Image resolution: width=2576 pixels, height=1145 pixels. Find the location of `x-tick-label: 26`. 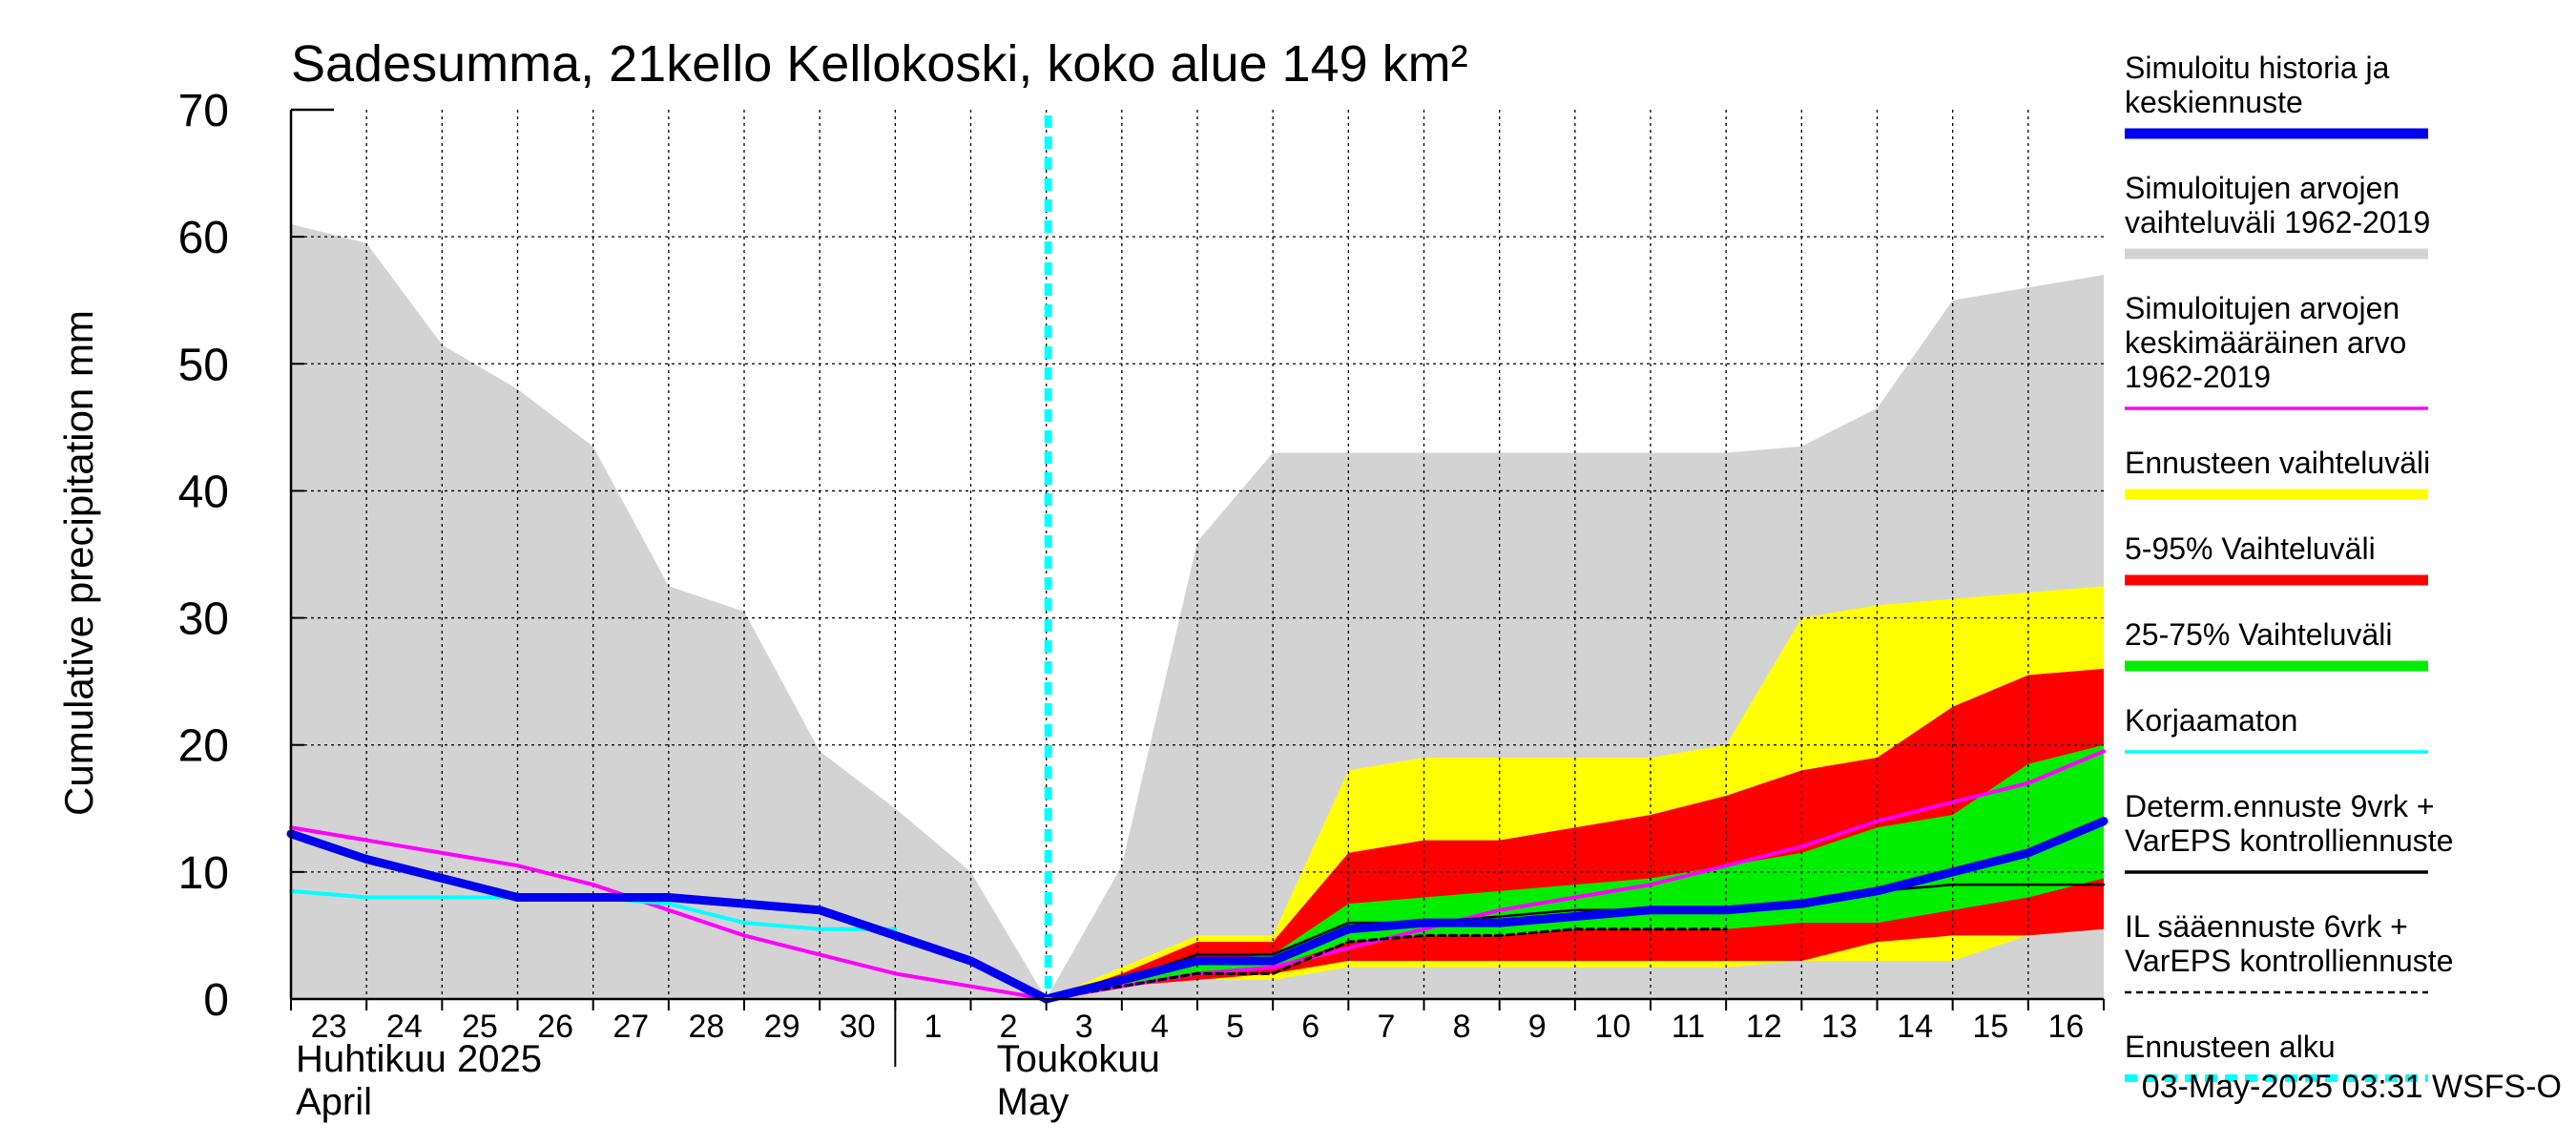

x-tick-label: 26 is located at coordinates (555, 1027).